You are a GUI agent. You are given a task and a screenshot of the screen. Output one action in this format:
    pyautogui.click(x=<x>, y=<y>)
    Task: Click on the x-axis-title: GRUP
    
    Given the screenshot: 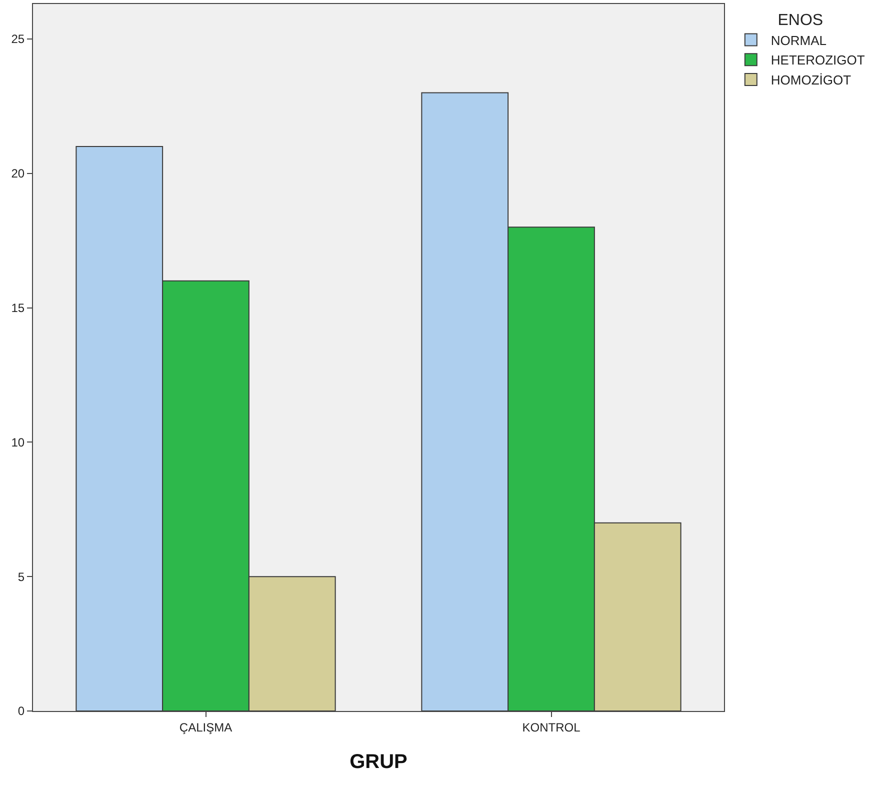 What is the action you would take?
    pyautogui.click(x=379, y=761)
    